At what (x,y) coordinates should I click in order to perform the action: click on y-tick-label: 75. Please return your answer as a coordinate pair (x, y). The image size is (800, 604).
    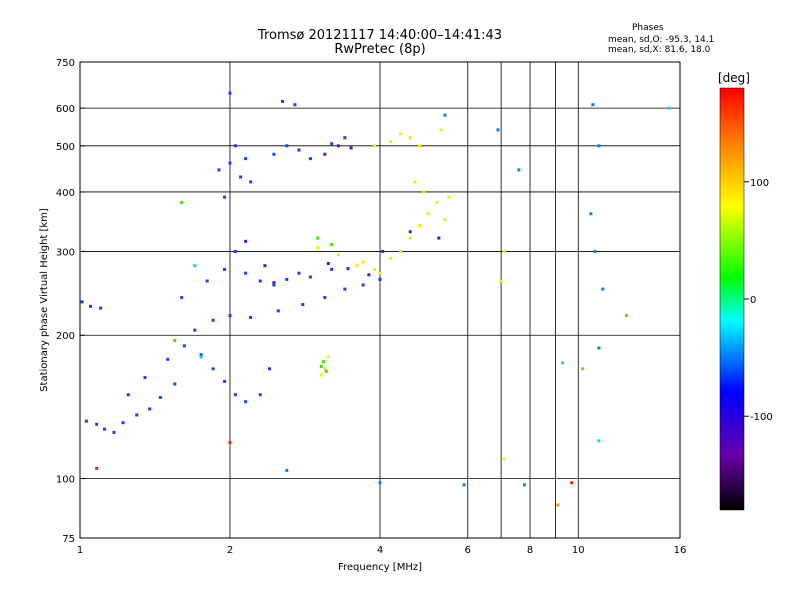
    Looking at the image, I should click on (68, 539).